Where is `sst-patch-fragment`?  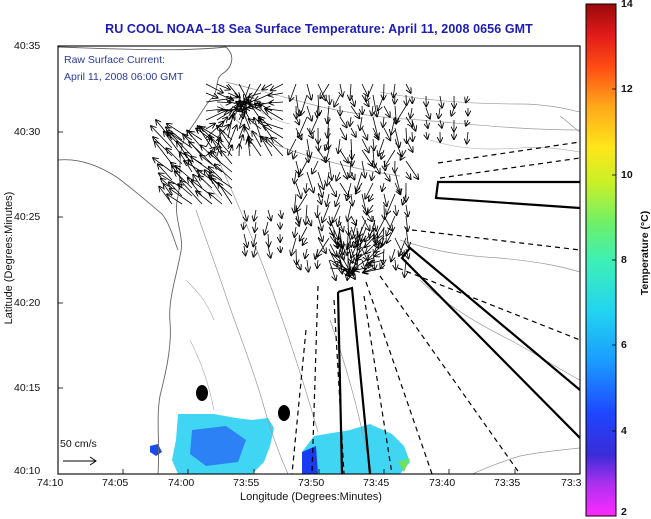
sst-patch-fragment is located at coordinates (156, 450).